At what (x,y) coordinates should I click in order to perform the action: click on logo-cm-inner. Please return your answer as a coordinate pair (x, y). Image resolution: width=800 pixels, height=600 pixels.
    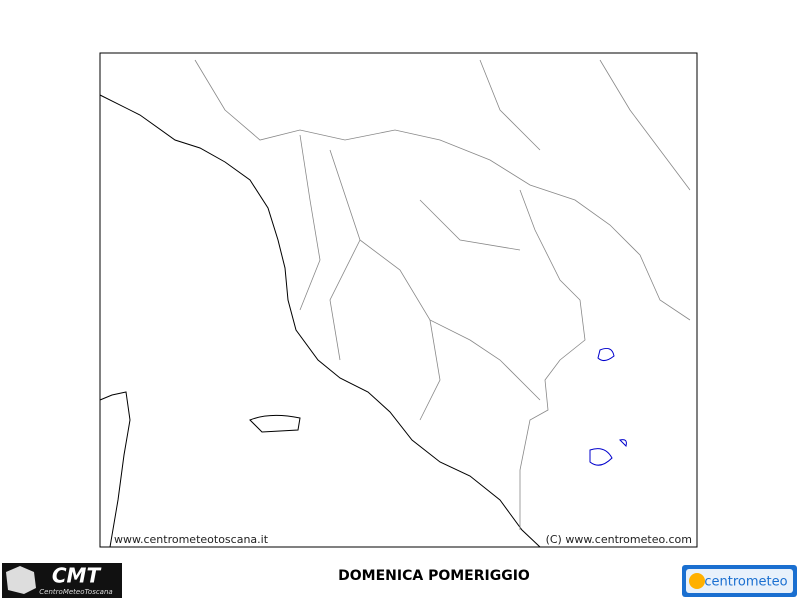
    Looking at the image, I should click on (739, 581).